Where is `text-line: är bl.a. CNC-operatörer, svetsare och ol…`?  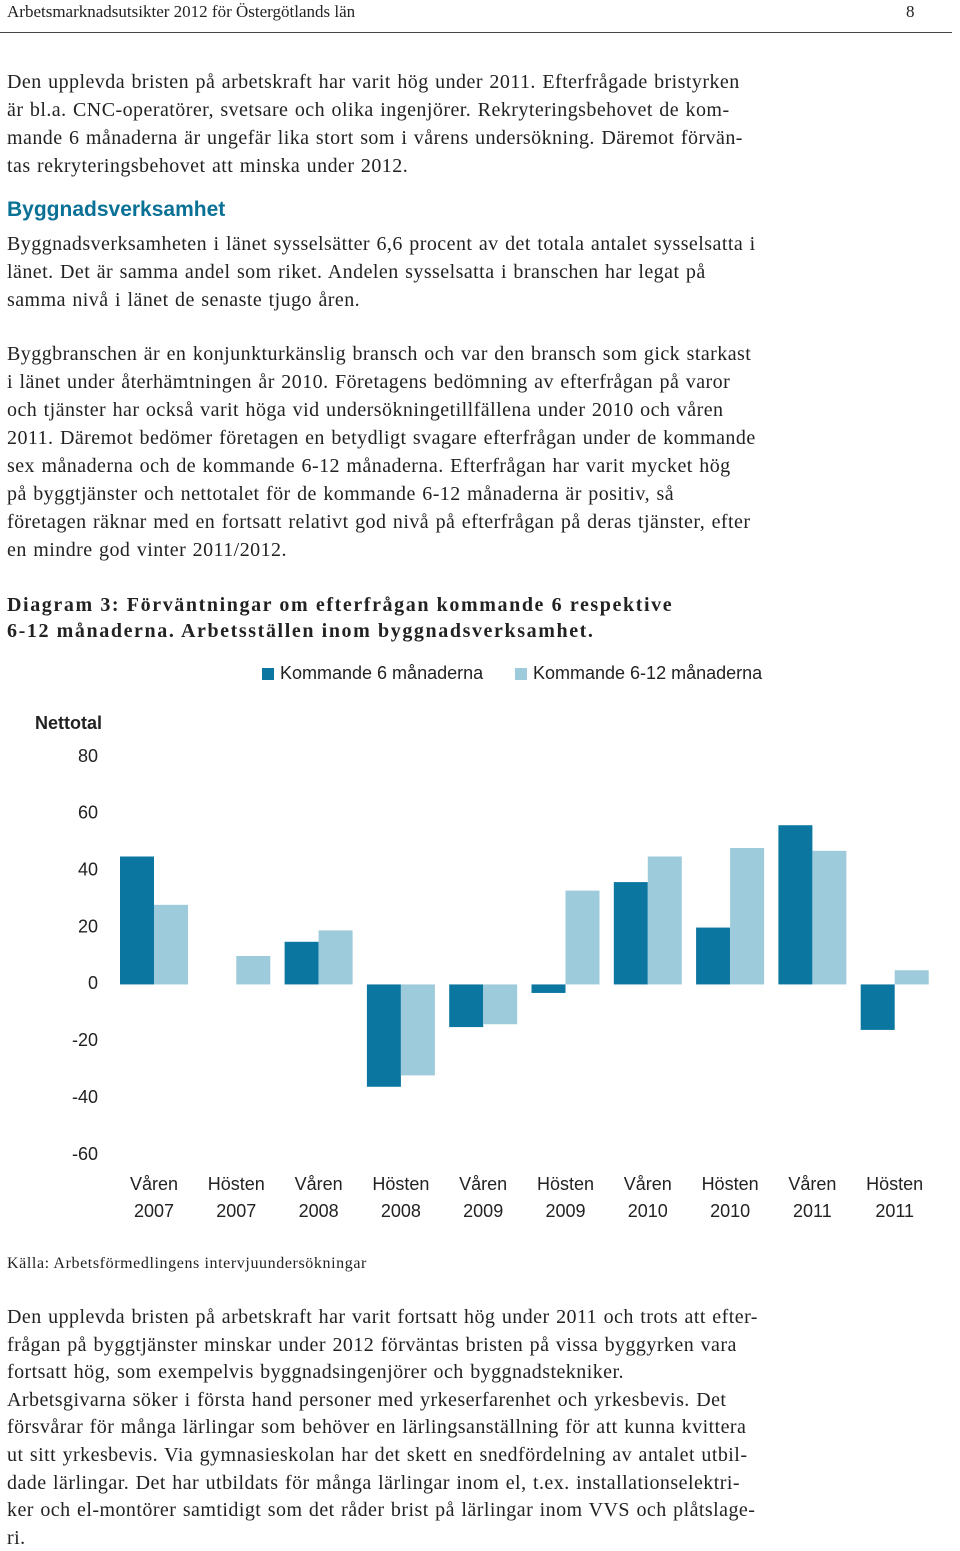
text-line: är bl.a. CNC-operatörer, svetsare och ol… is located at coordinates (368, 110).